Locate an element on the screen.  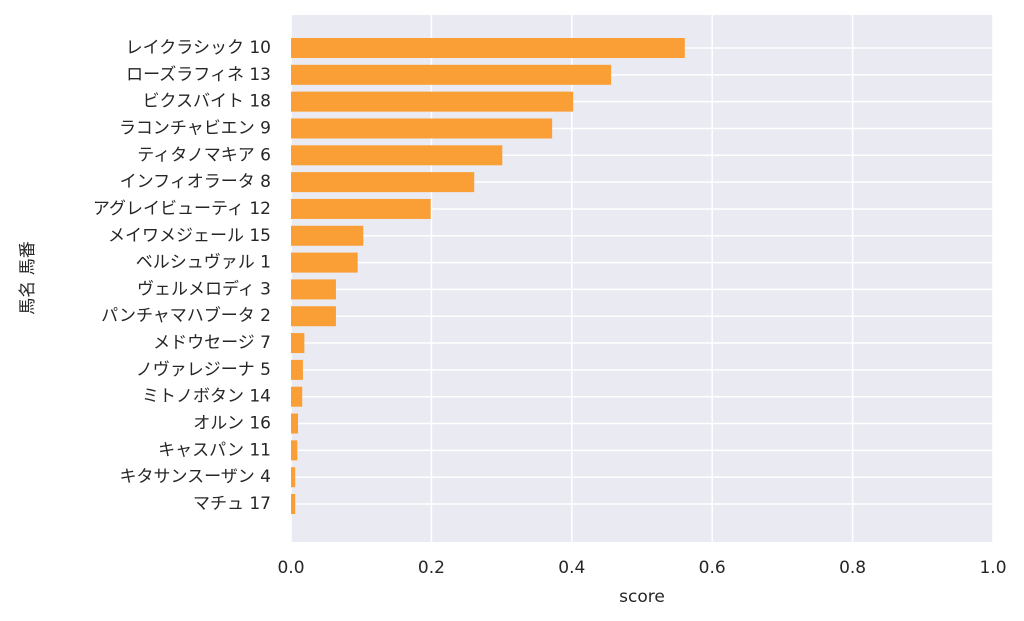
y-tick-label: ローズラフィネ 13 is located at coordinates (198, 75).